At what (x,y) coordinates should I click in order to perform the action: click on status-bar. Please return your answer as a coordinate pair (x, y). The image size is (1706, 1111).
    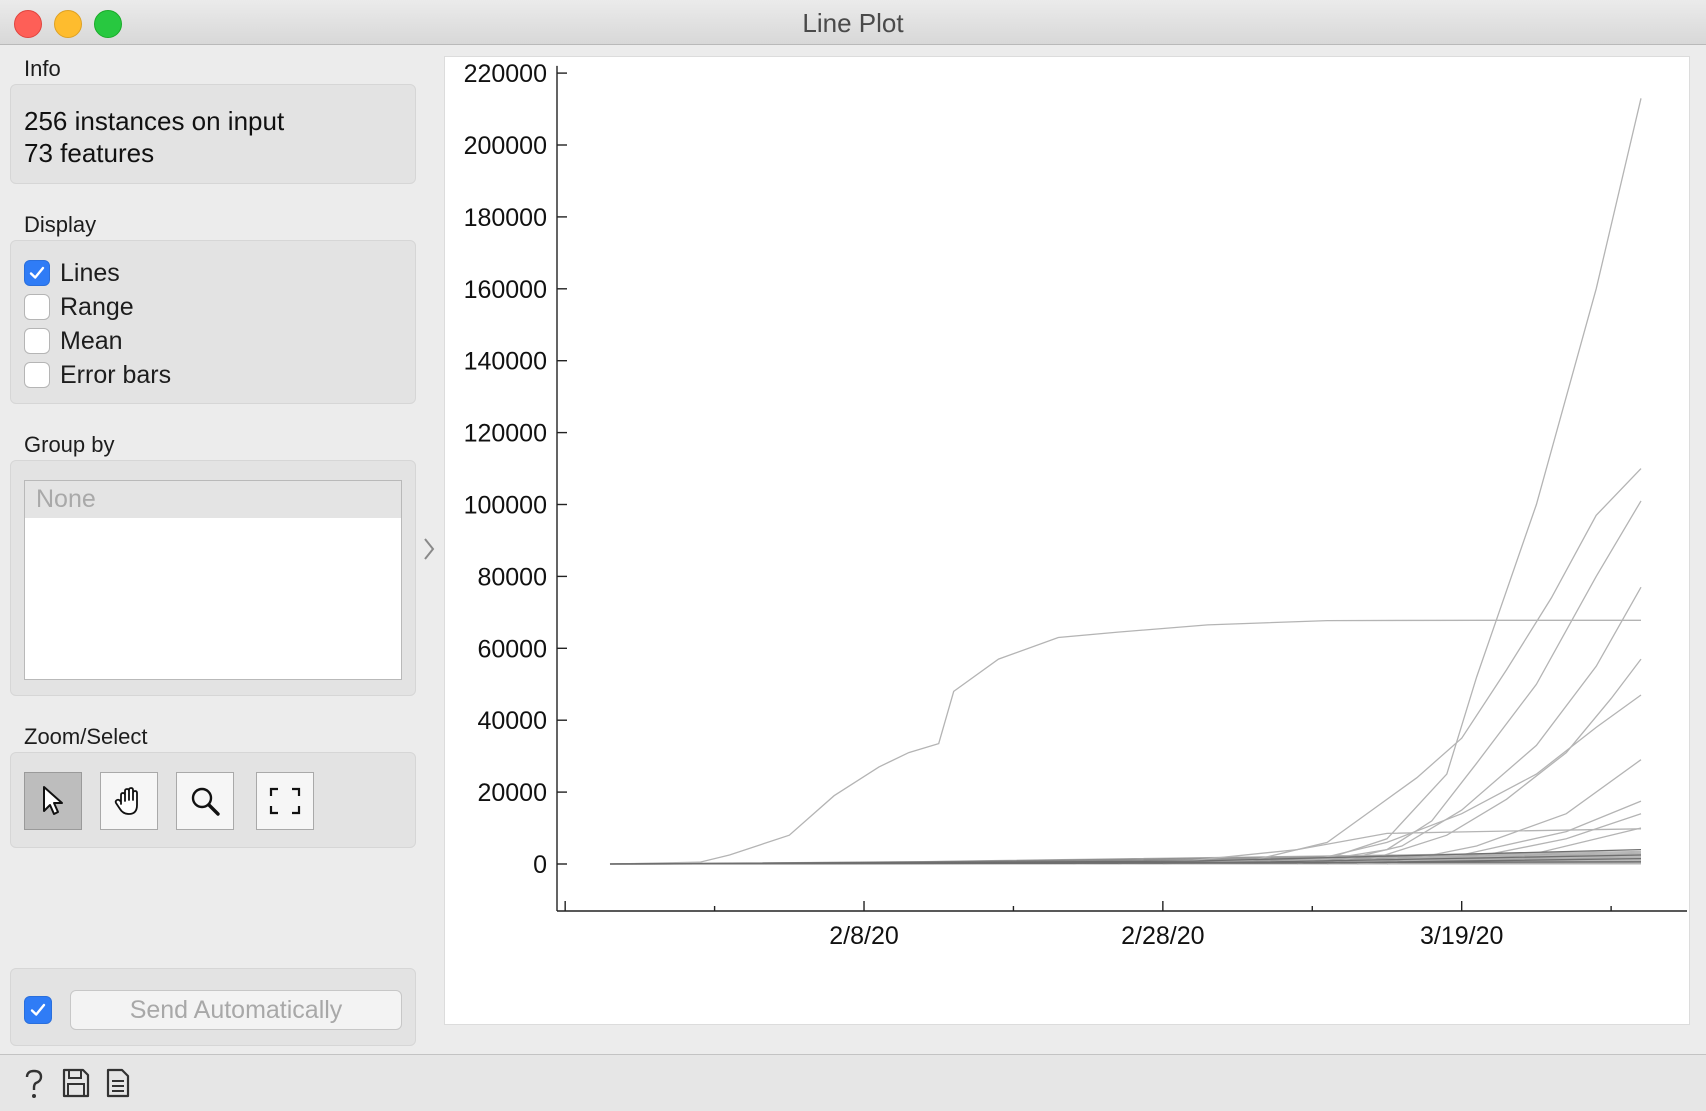
    Looking at the image, I should click on (853, 1082).